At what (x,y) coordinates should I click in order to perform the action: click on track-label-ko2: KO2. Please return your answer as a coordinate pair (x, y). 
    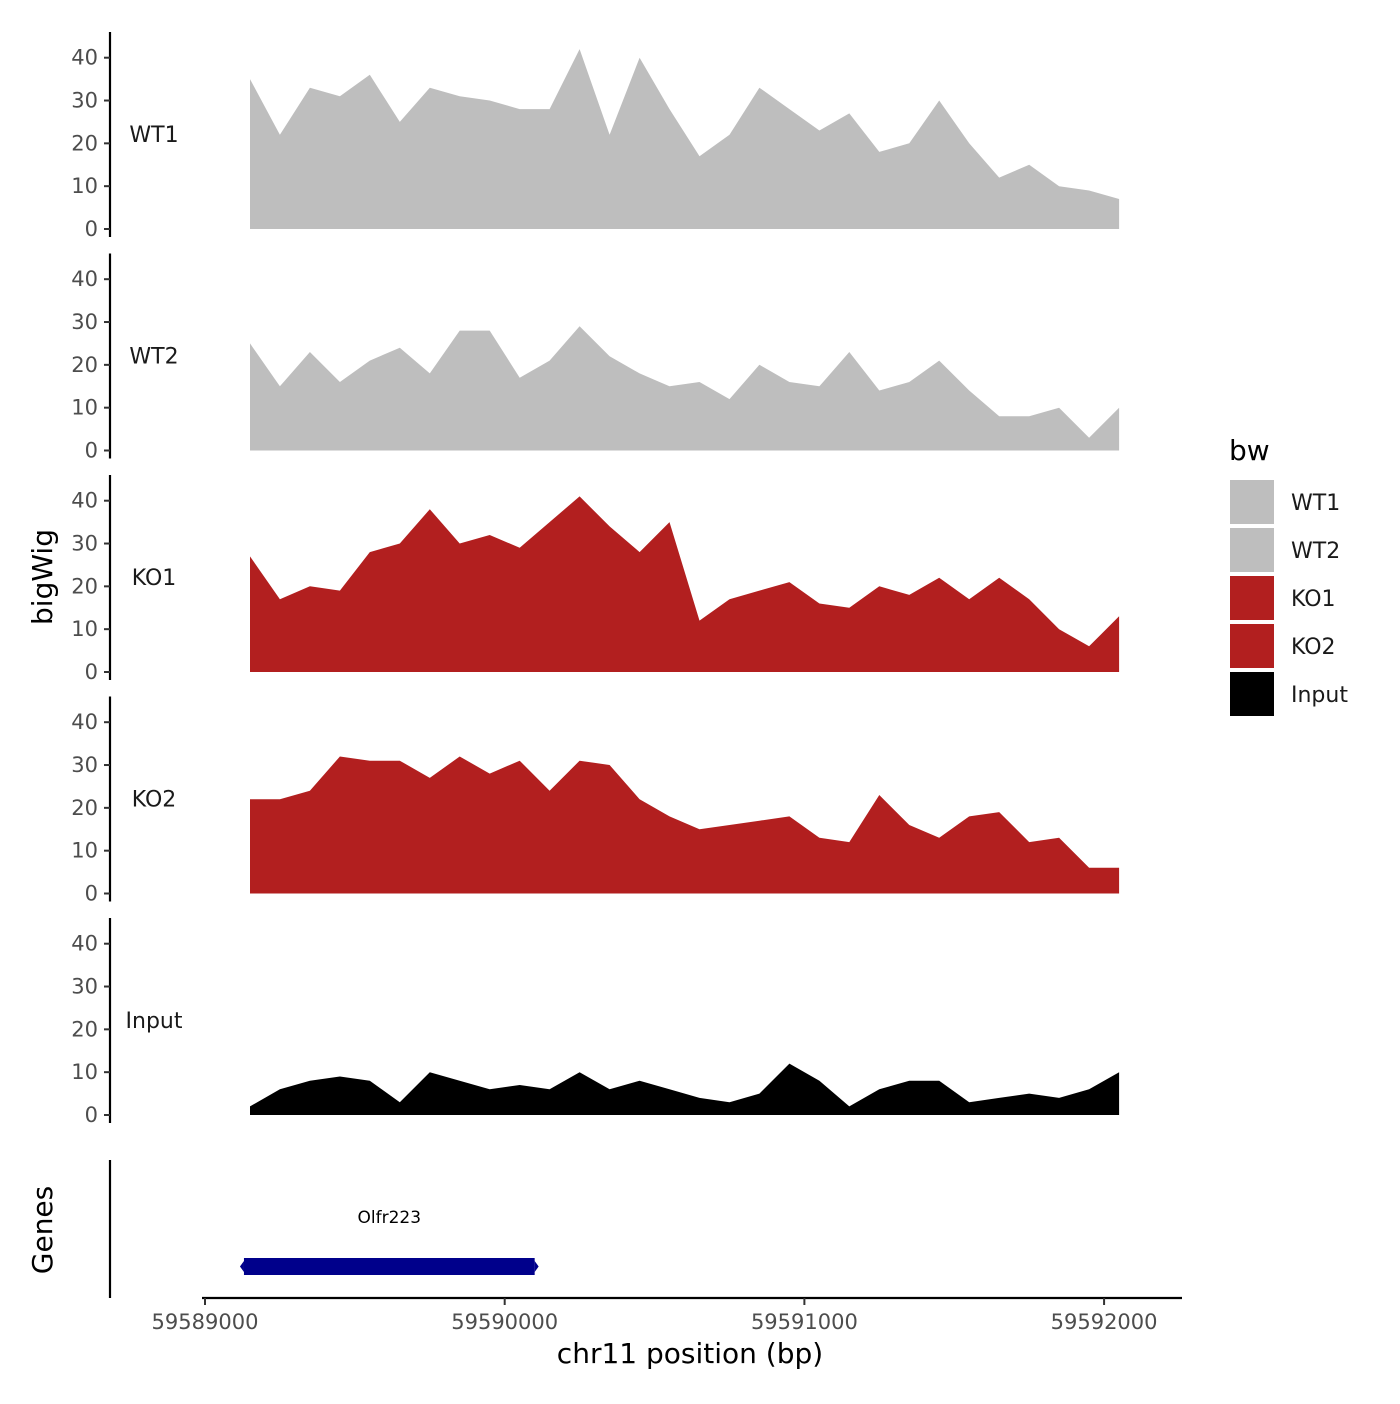
    Looking at the image, I should click on (154, 800).